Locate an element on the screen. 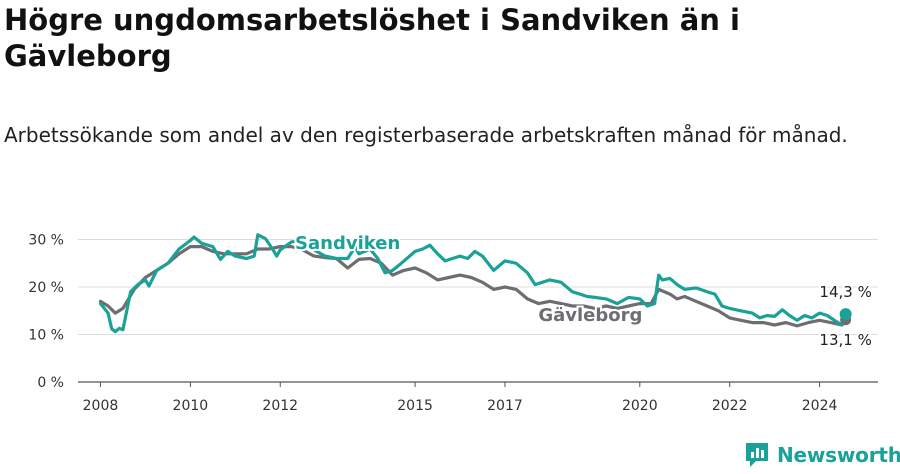 This screenshot has width=900, height=474. y-tick-label: 30 % is located at coordinates (46, 241).